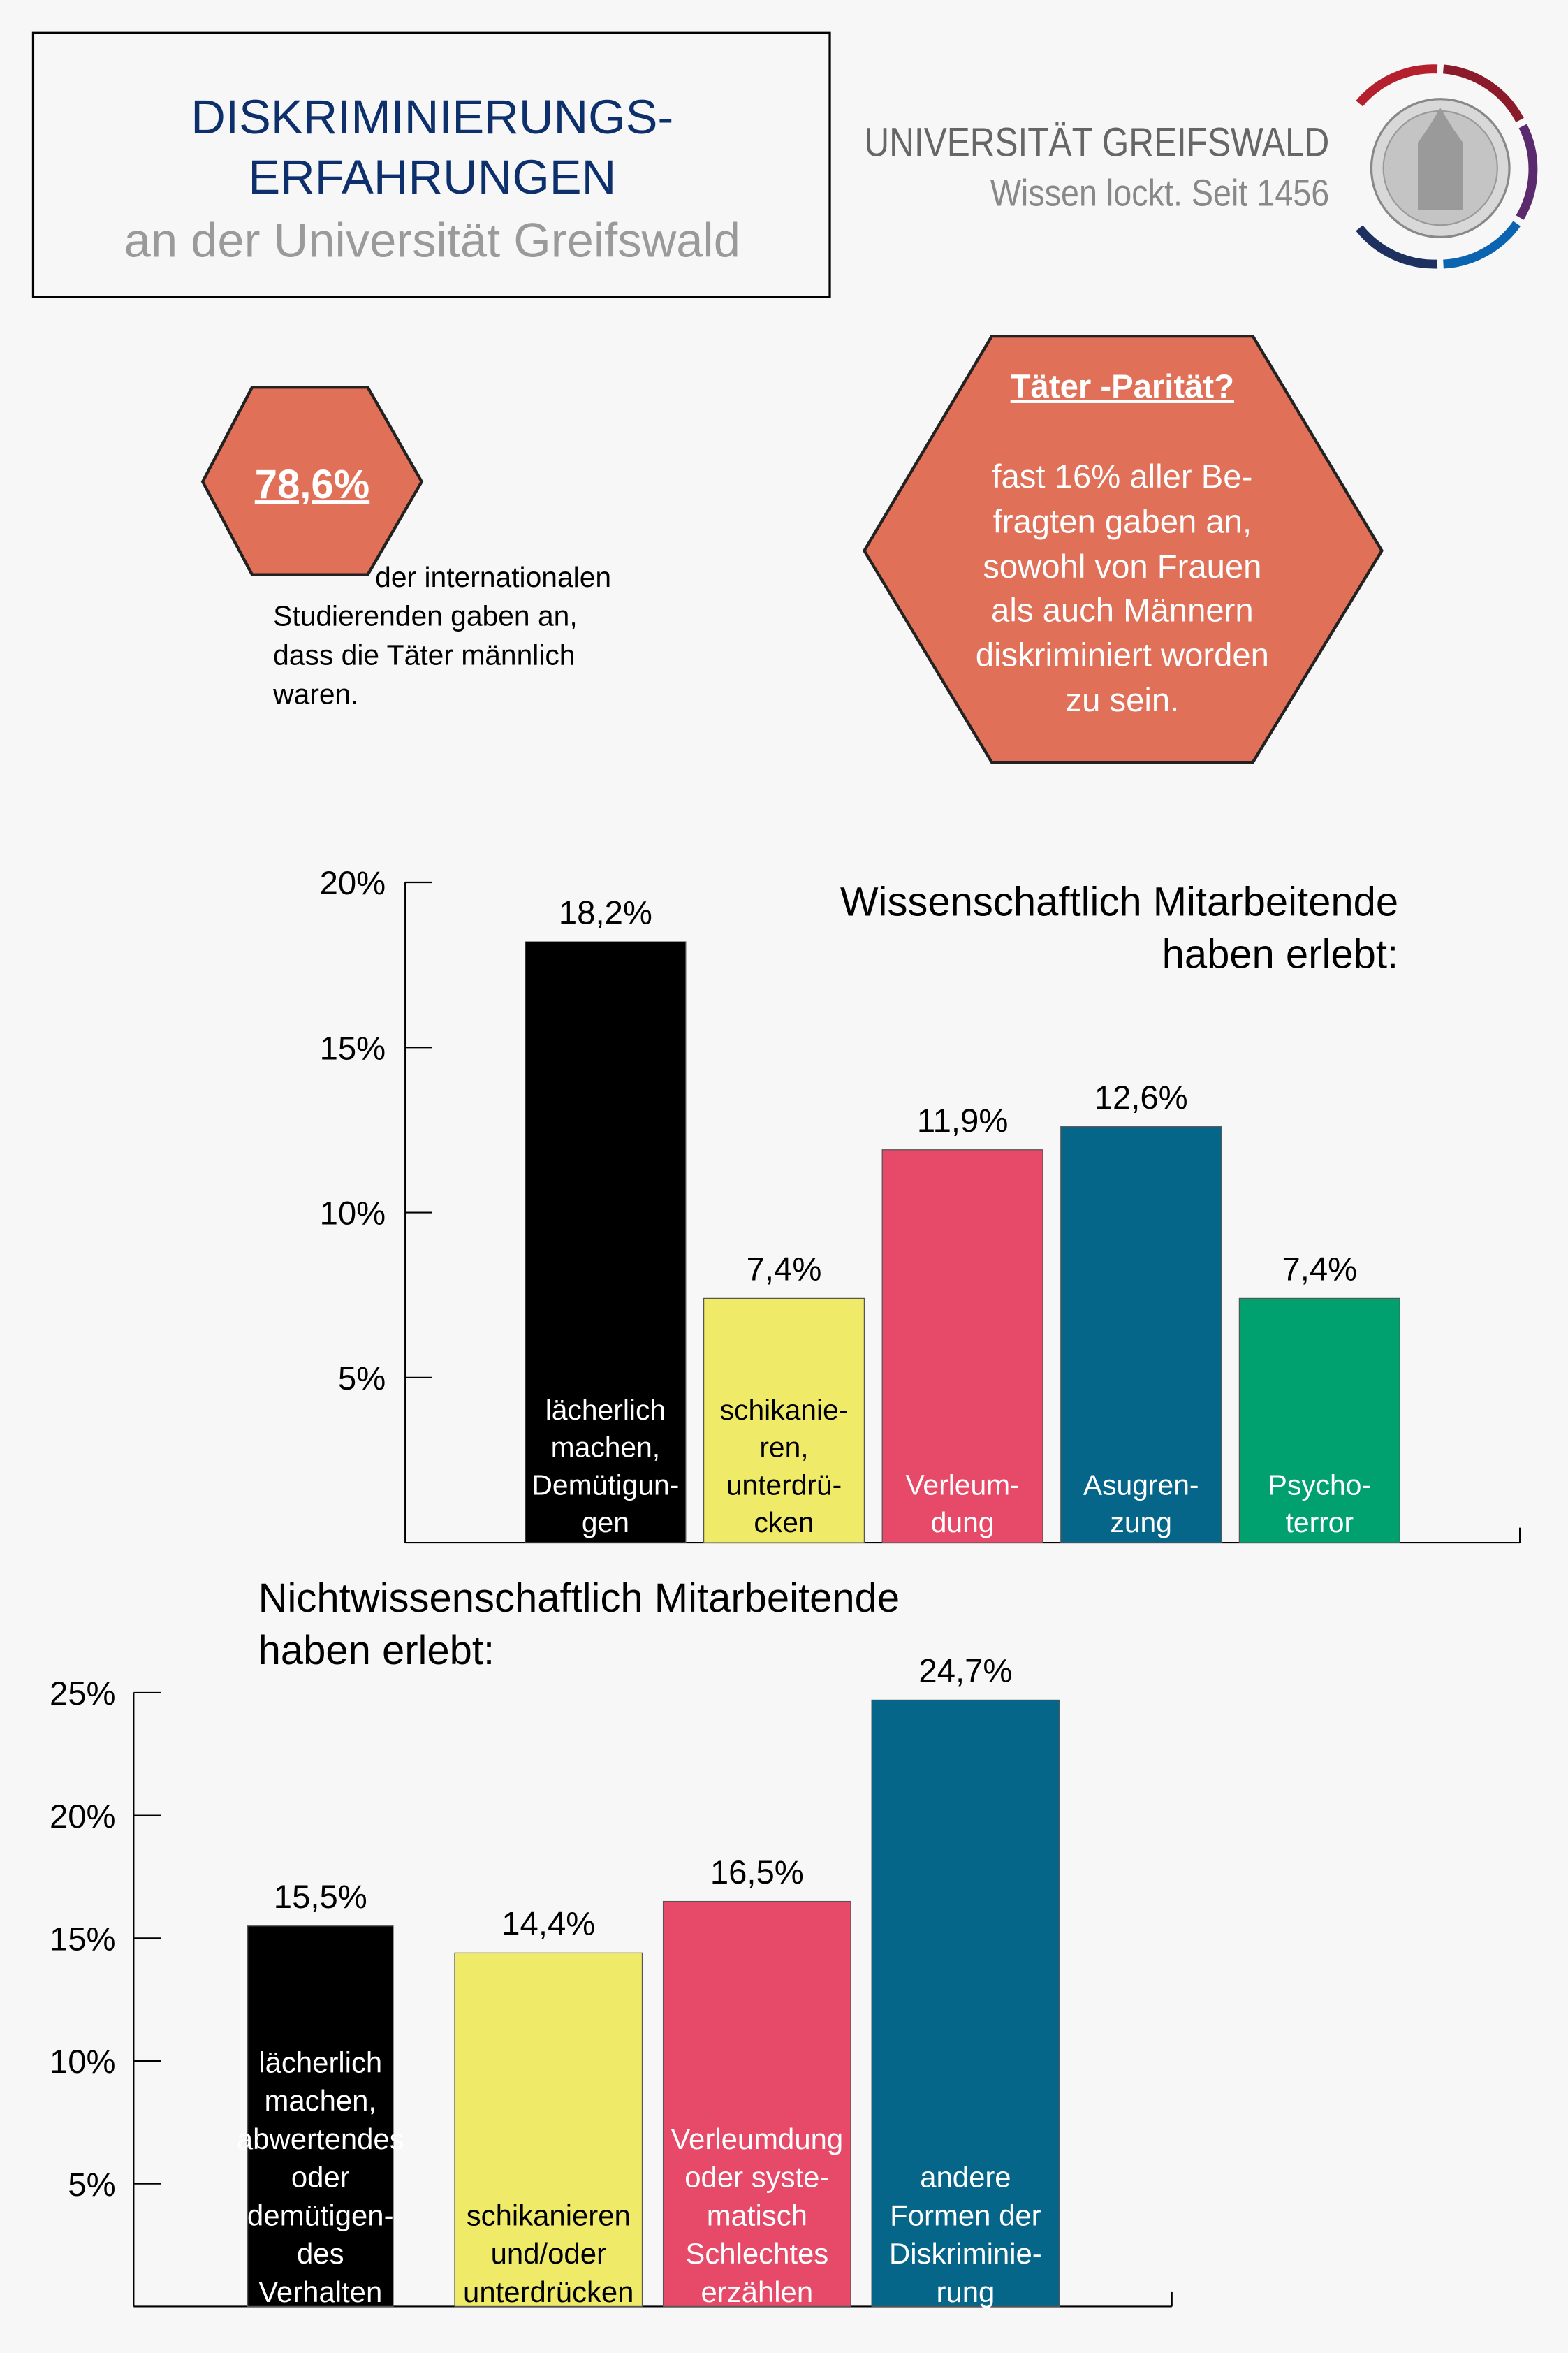  Describe the element at coordinates (426, 616) in the screenshot. I see `fact1-caption-2: Studierenden gaben an,` at that location.